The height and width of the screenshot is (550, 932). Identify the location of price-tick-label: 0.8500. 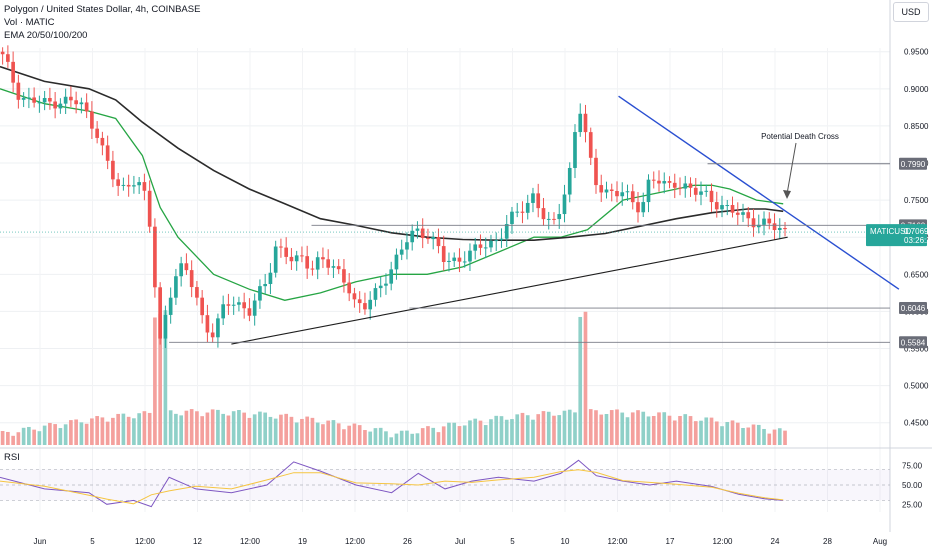
(916, 126).